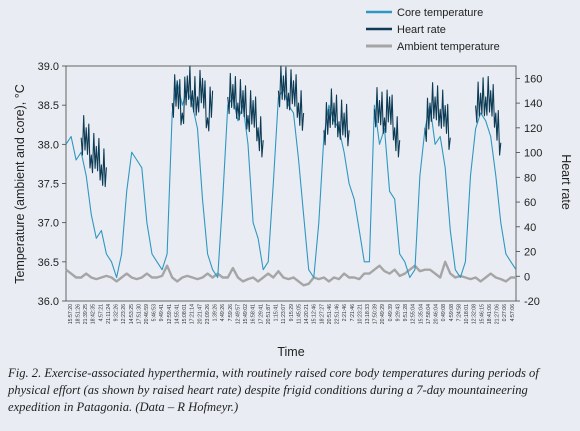  What do you see at coordinates (533, 129) in the screenshot?
I see `right-tick-label: 120` at bounding box center [533, 129].